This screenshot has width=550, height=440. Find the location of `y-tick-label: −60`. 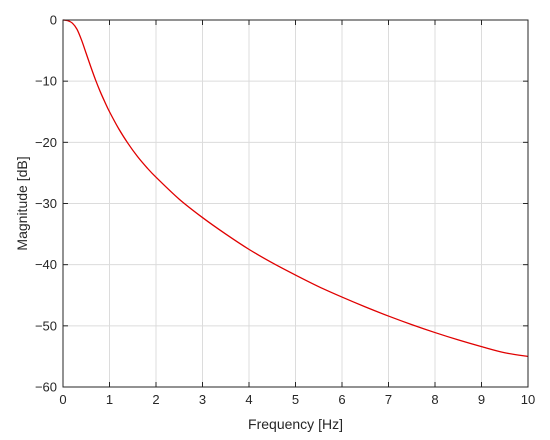

y-tick-label: −60 is located at coordinates (46, 387).